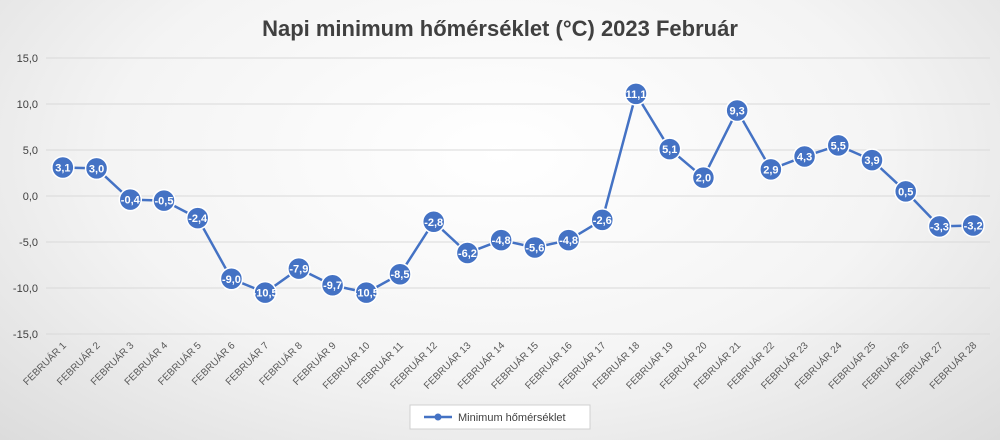 The image size is (1000, 440). What do you see at coordinates (27, 59) in the screenshot?
I see `y-tick-label: 15,0` at bounding box center [27, 59].